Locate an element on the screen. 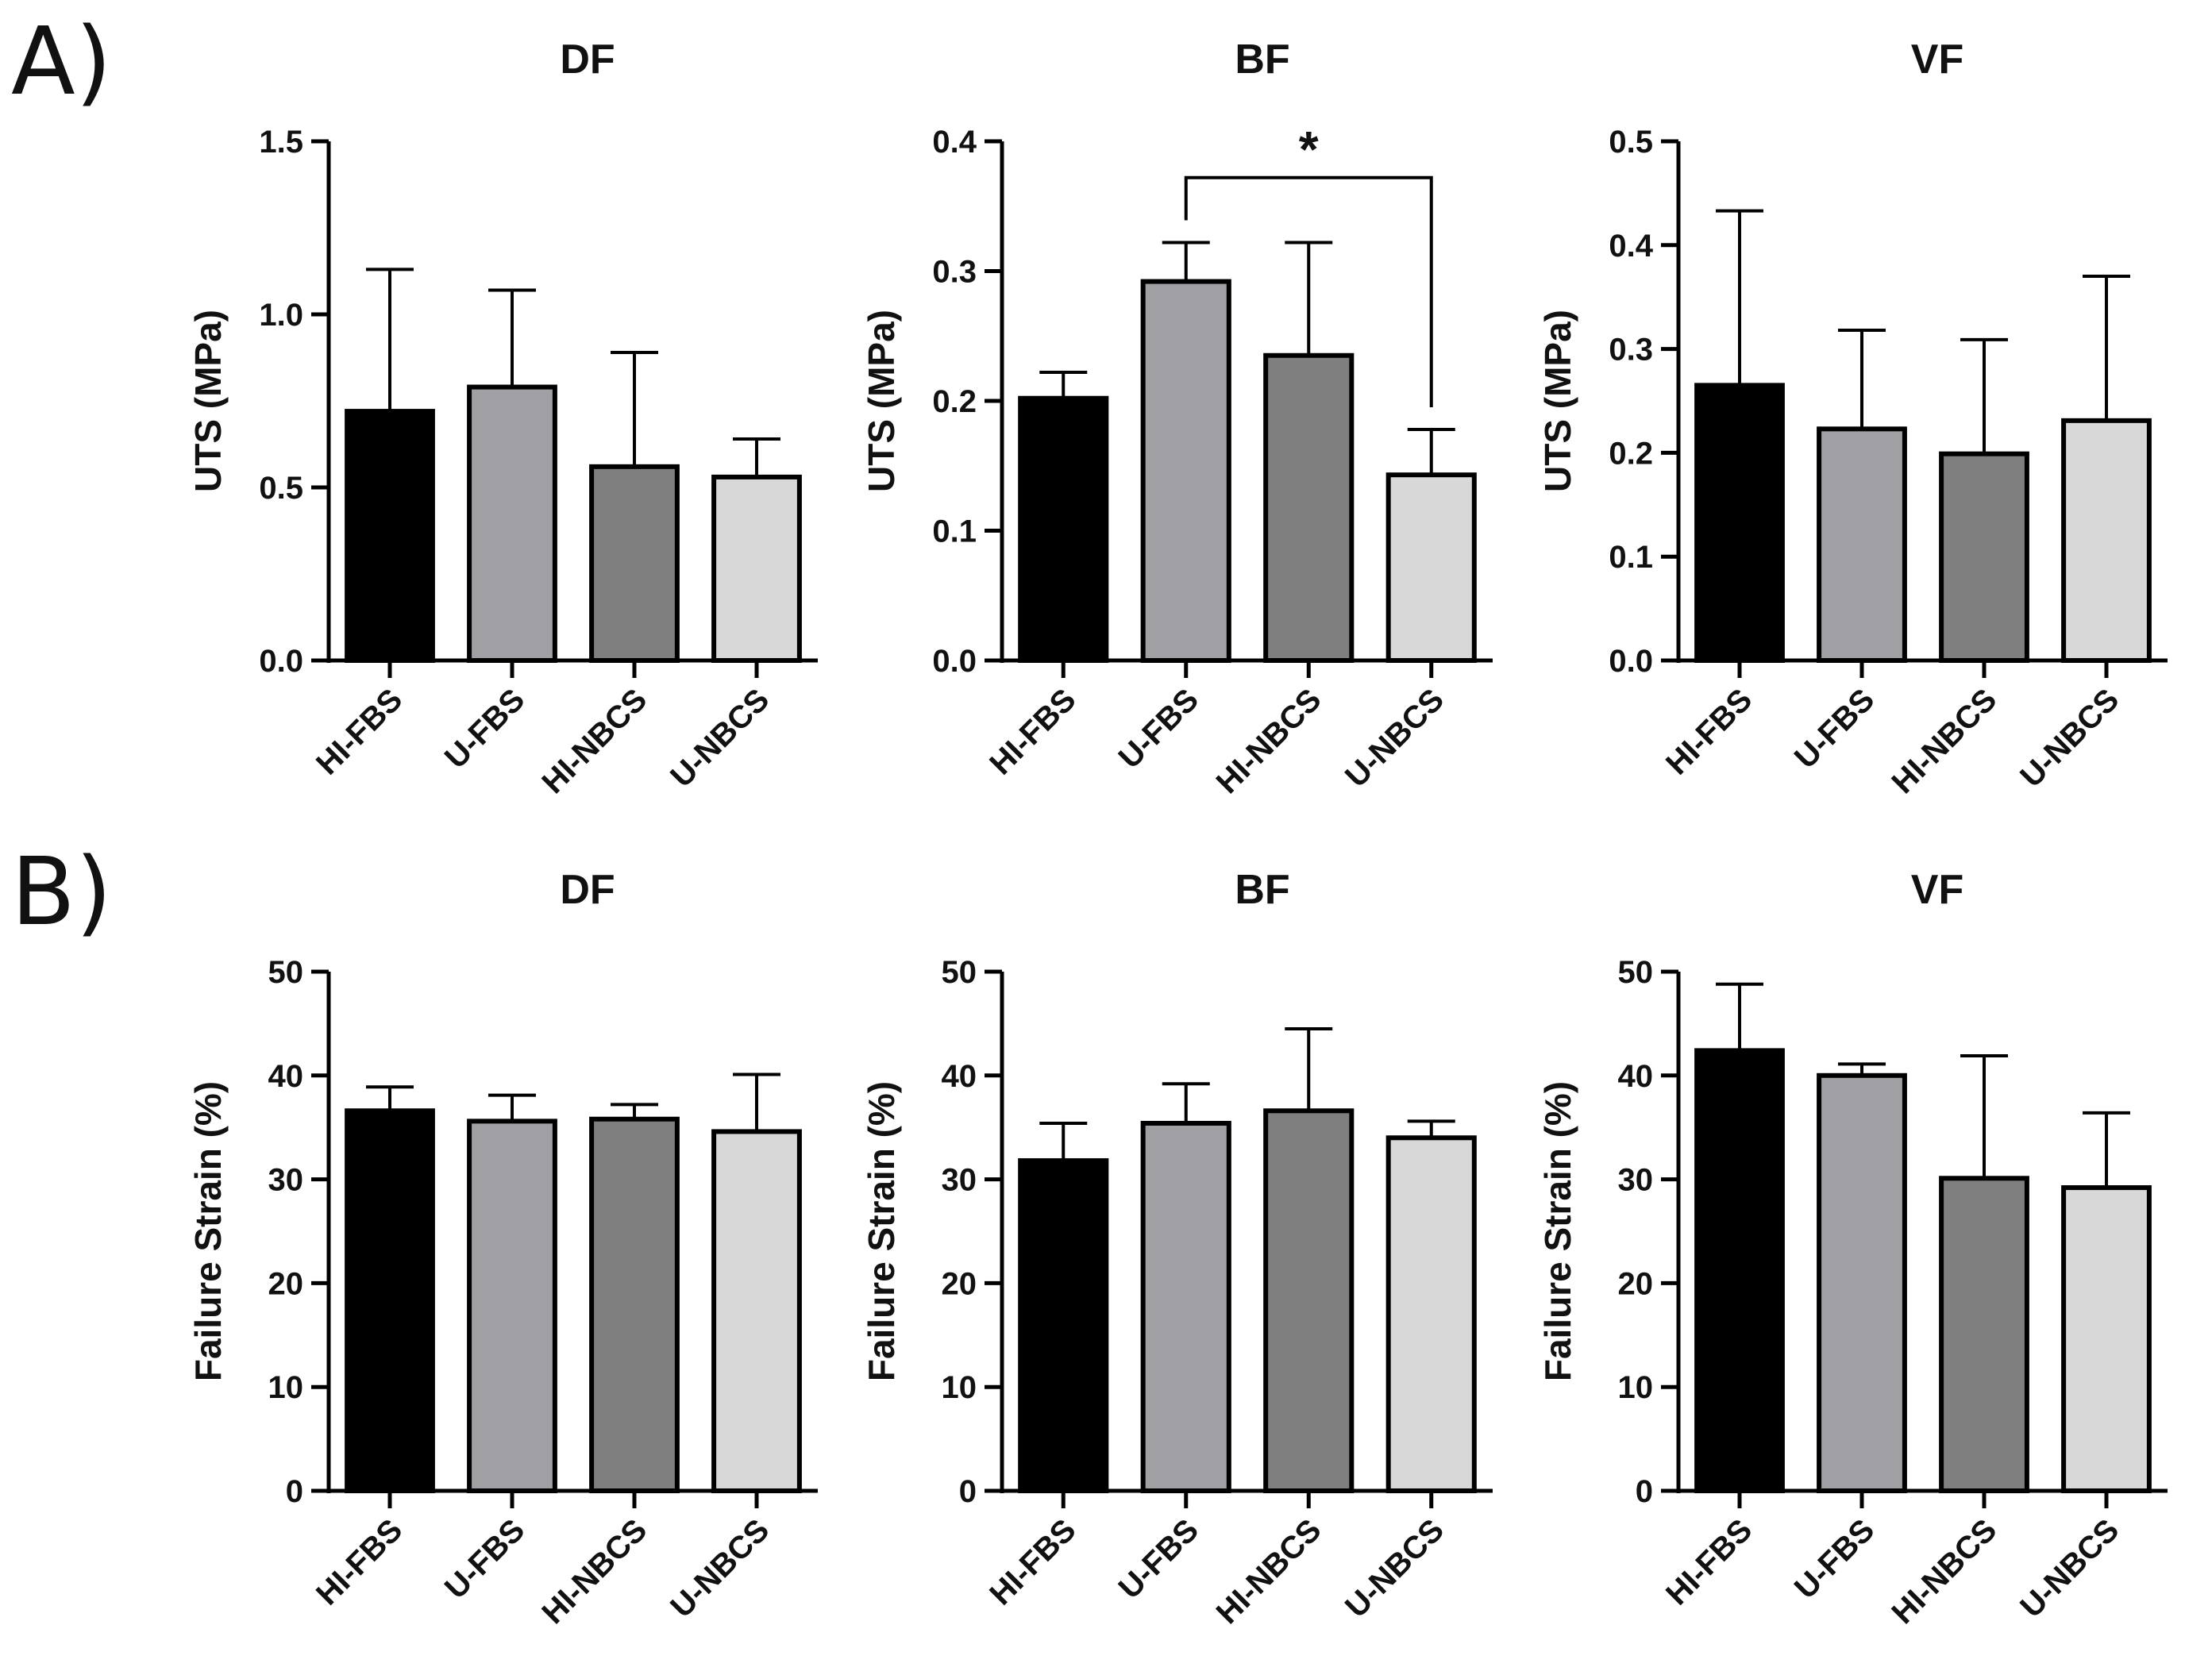 This screenshot has height=1675, width=2212. significance-bracket is located at coordinates (1308, 291).